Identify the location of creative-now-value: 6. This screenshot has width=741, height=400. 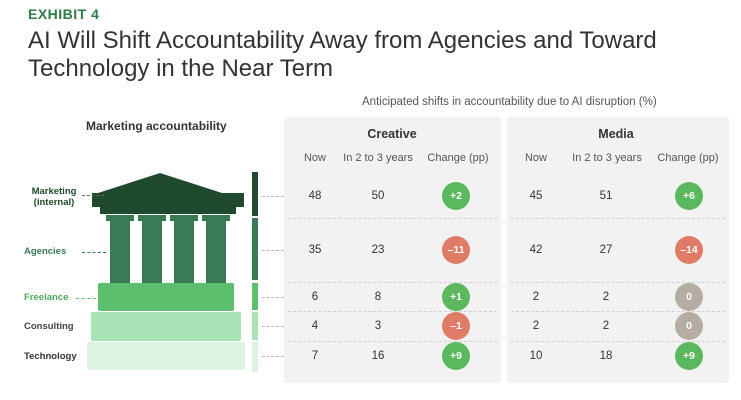
(315, 297).